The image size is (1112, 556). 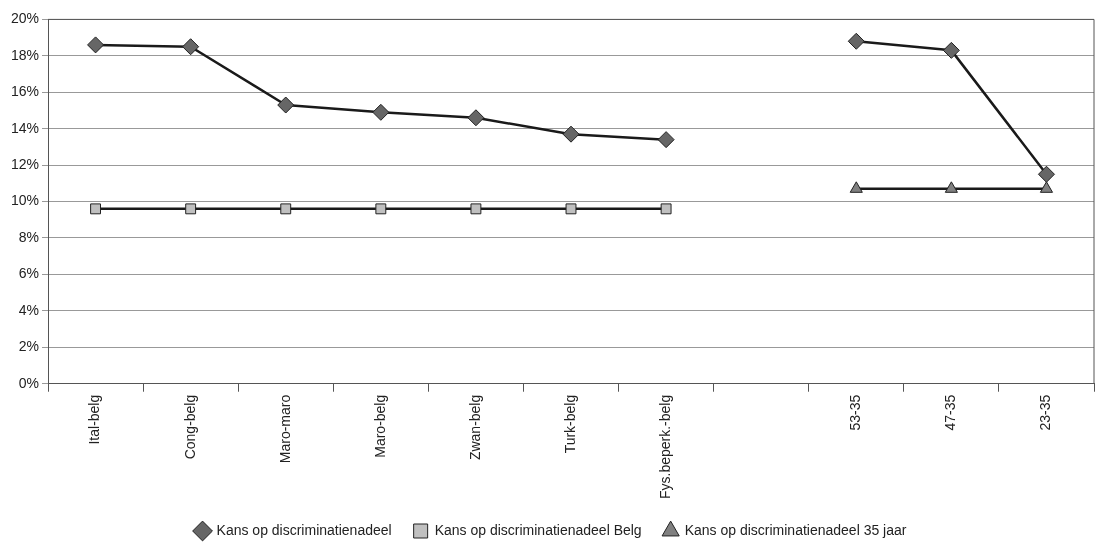 I want to click on x-tick-label: 23-35, so click(x=1045, y=412).